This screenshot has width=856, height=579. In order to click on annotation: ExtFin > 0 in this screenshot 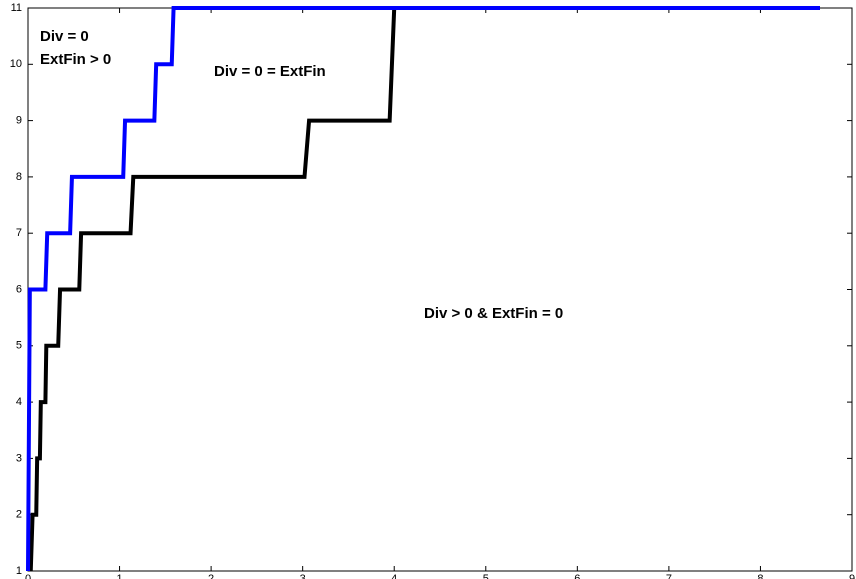, I will do `click(75, 59)`.